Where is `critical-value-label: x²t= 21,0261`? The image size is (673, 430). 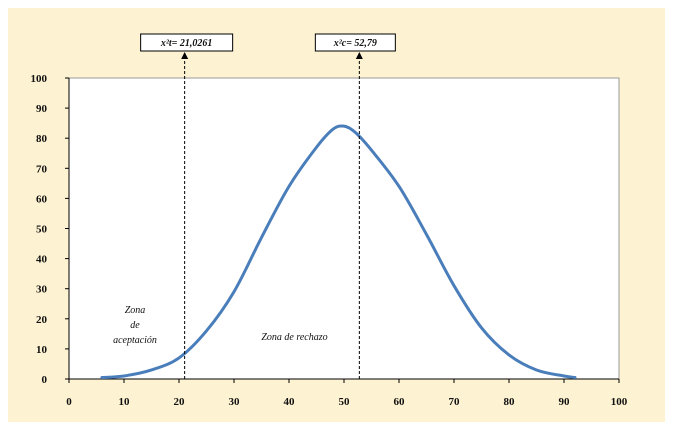 critical-value-label: x²t= 21,0261 is located at coordinates (186, 43).